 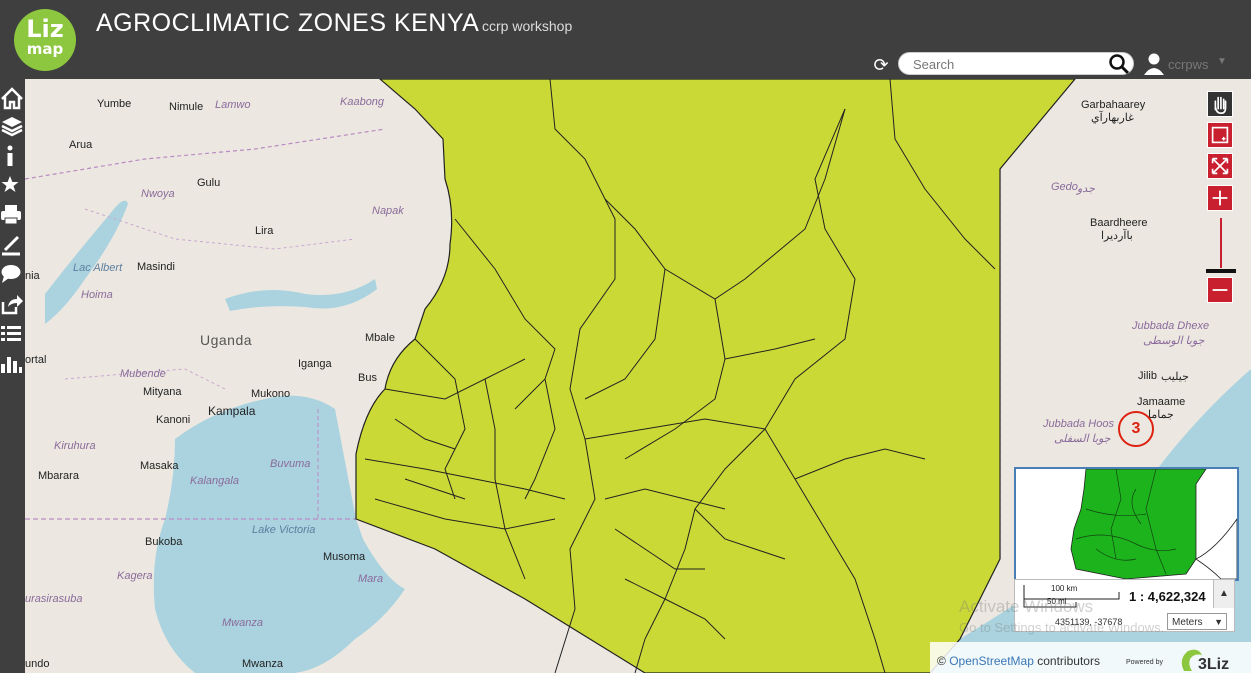 What do you see at coordinates (233, 105) in the screenshot?
I see `place-label: Lamwo` at bounding box center [233, 105].